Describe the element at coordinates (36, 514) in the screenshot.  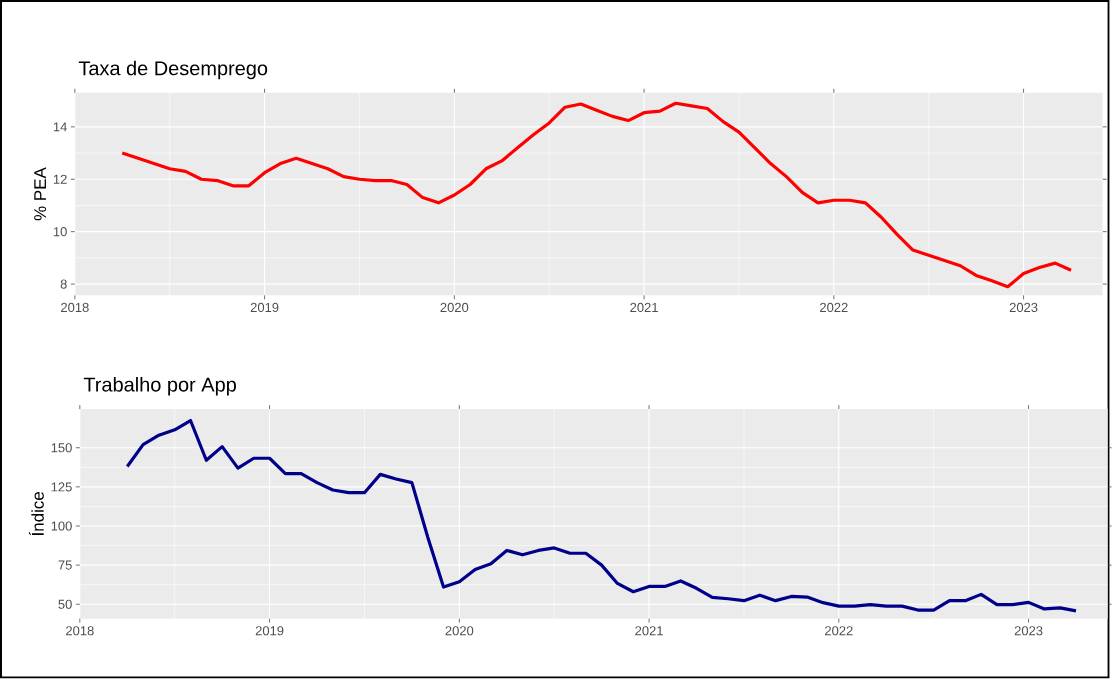
I see `y-axis-title: Índice` at that location.